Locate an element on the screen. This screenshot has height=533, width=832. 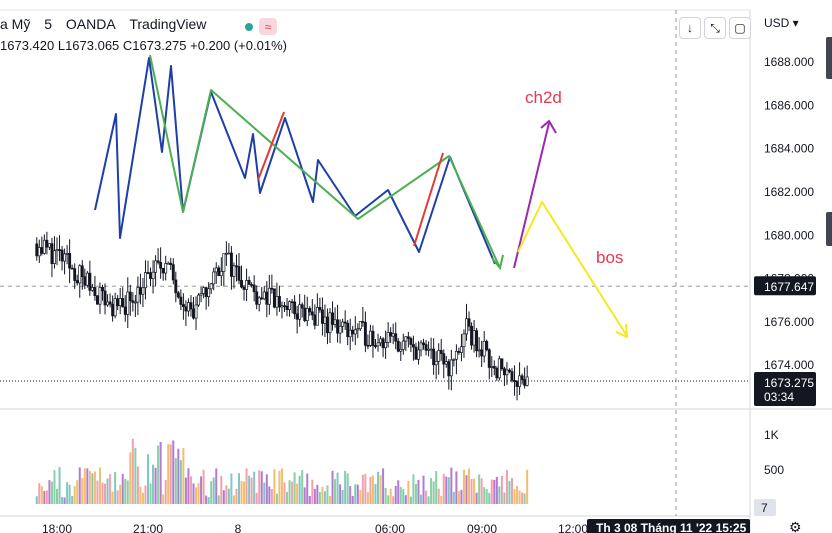
maximize-icon: ▢ is located at coordinates (740, 28).